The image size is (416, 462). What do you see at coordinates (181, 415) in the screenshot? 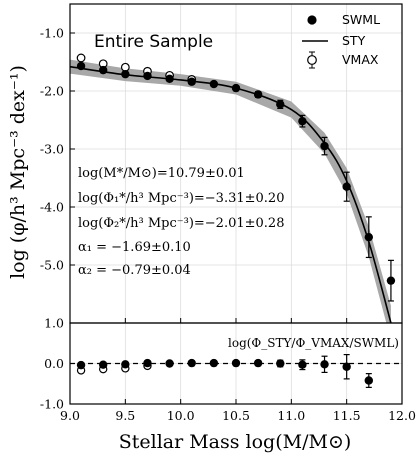
I see `x-tick-label: 10.0` at bounding box center [181, 415].